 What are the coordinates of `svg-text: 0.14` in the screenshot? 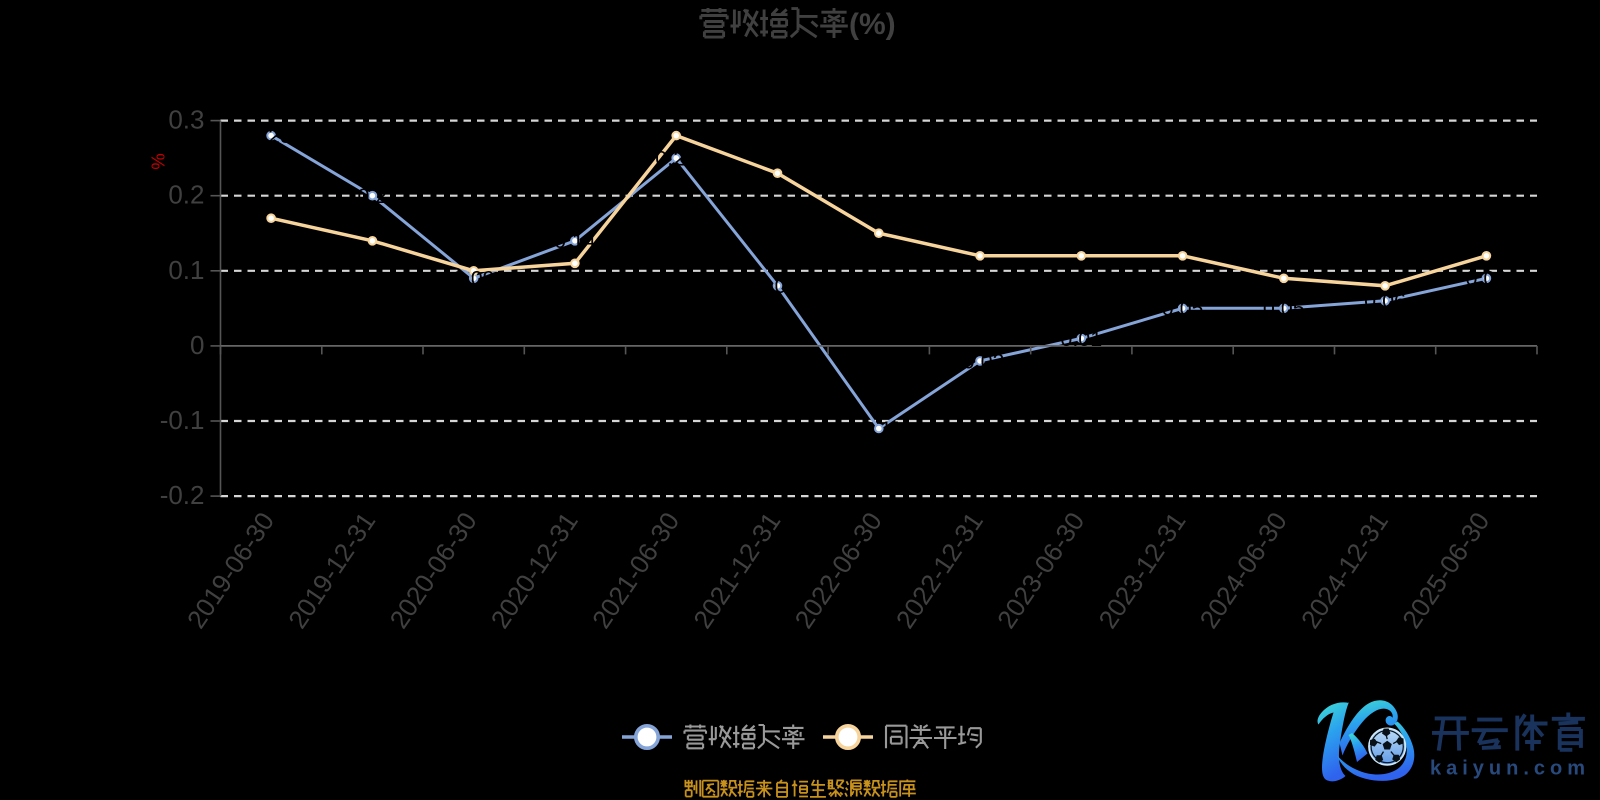 It's located at (575, 241).